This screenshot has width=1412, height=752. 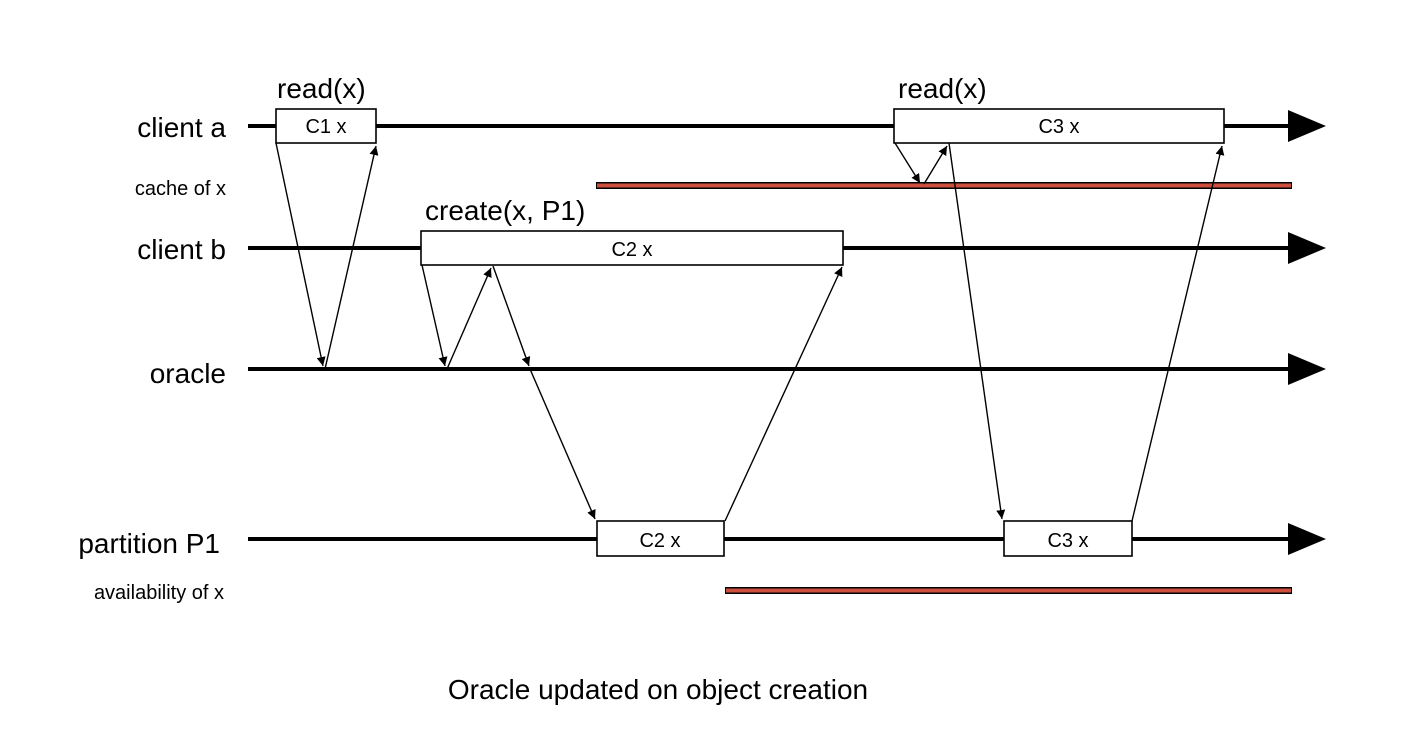 I want to click on cache-of-x-bar, so click(x=944, y=185).